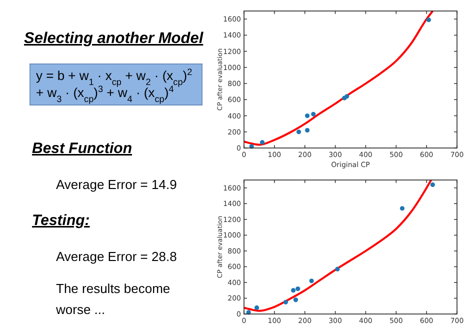 The width and height of the screenshot is (474, 330). I want to click on text: Testing:, so click(61, 220).